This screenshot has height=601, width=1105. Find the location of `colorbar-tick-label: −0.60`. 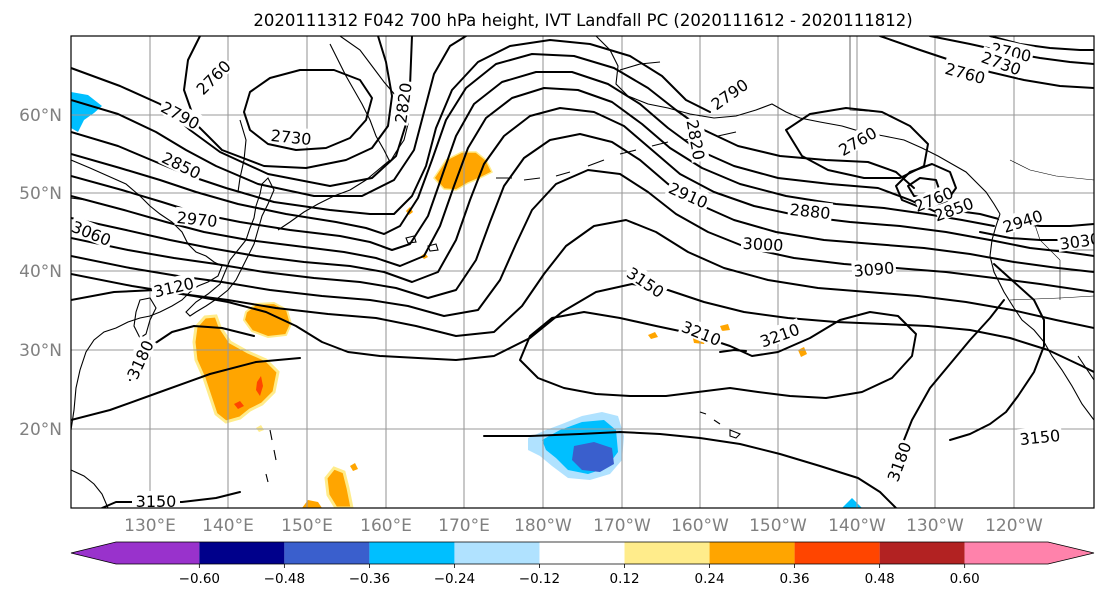

colorbar-tick-label: −0.60 is located at coordinates (199, 579).